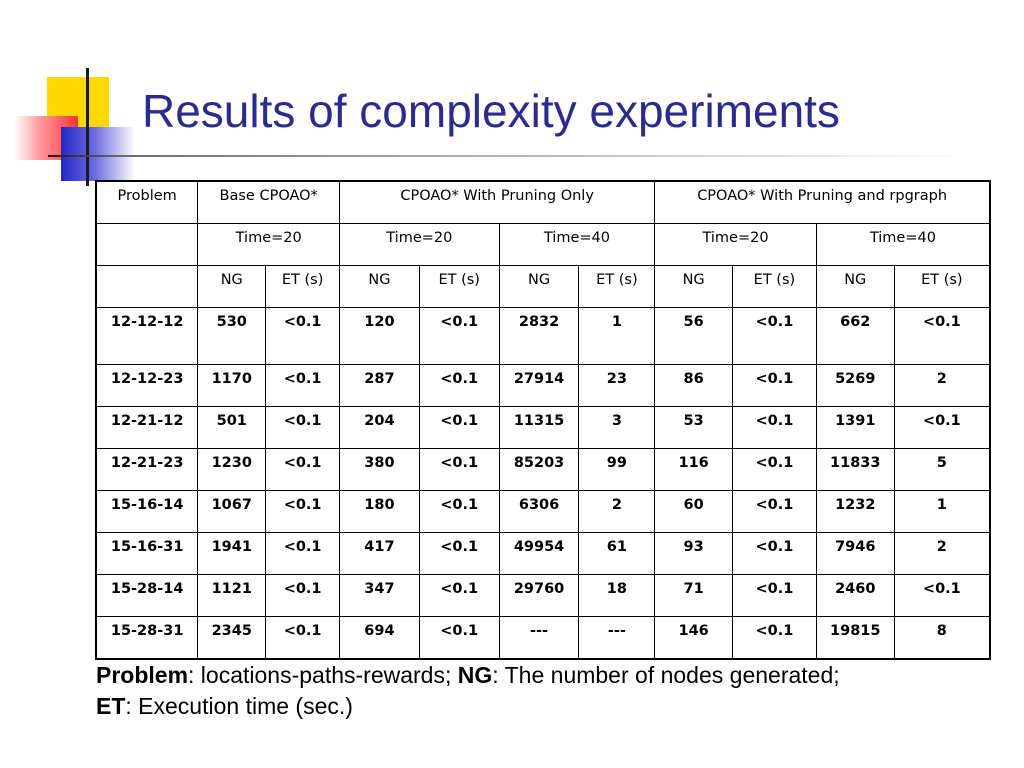 This screenshot has width=1024, height=768. I want to click on table-cell: 11315, so click(539, 427).